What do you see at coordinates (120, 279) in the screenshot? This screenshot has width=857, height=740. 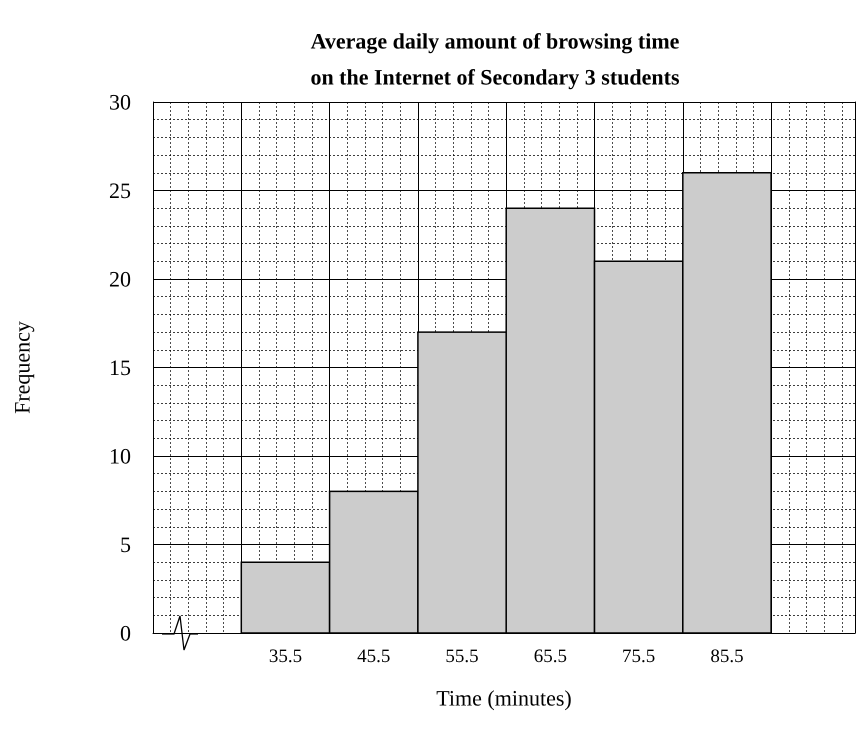 I see `y-tick-label: 20` at bounding box center [120, 279].